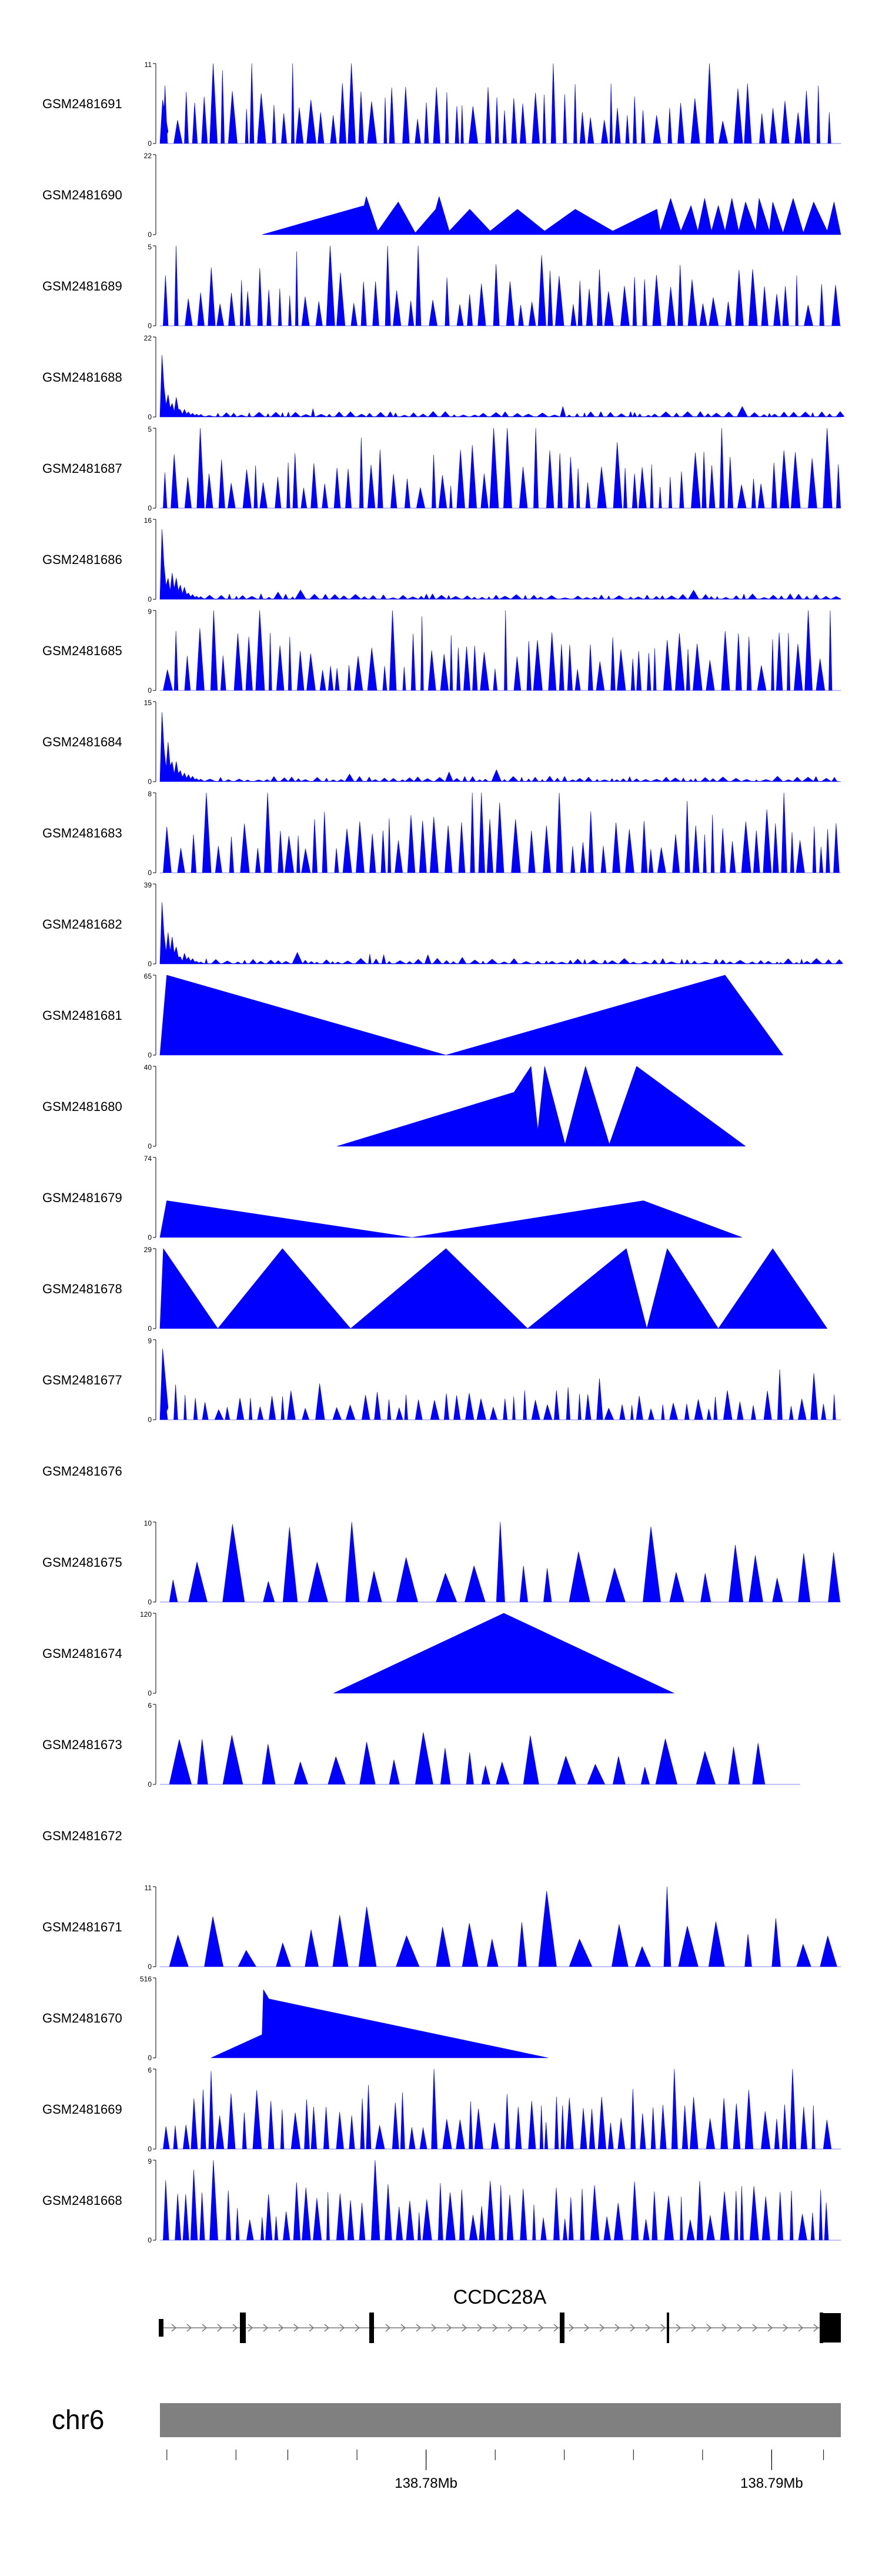 The width and height of the screenshot is (882, 2576). I want to click on gene-model, so click(500, 2328).